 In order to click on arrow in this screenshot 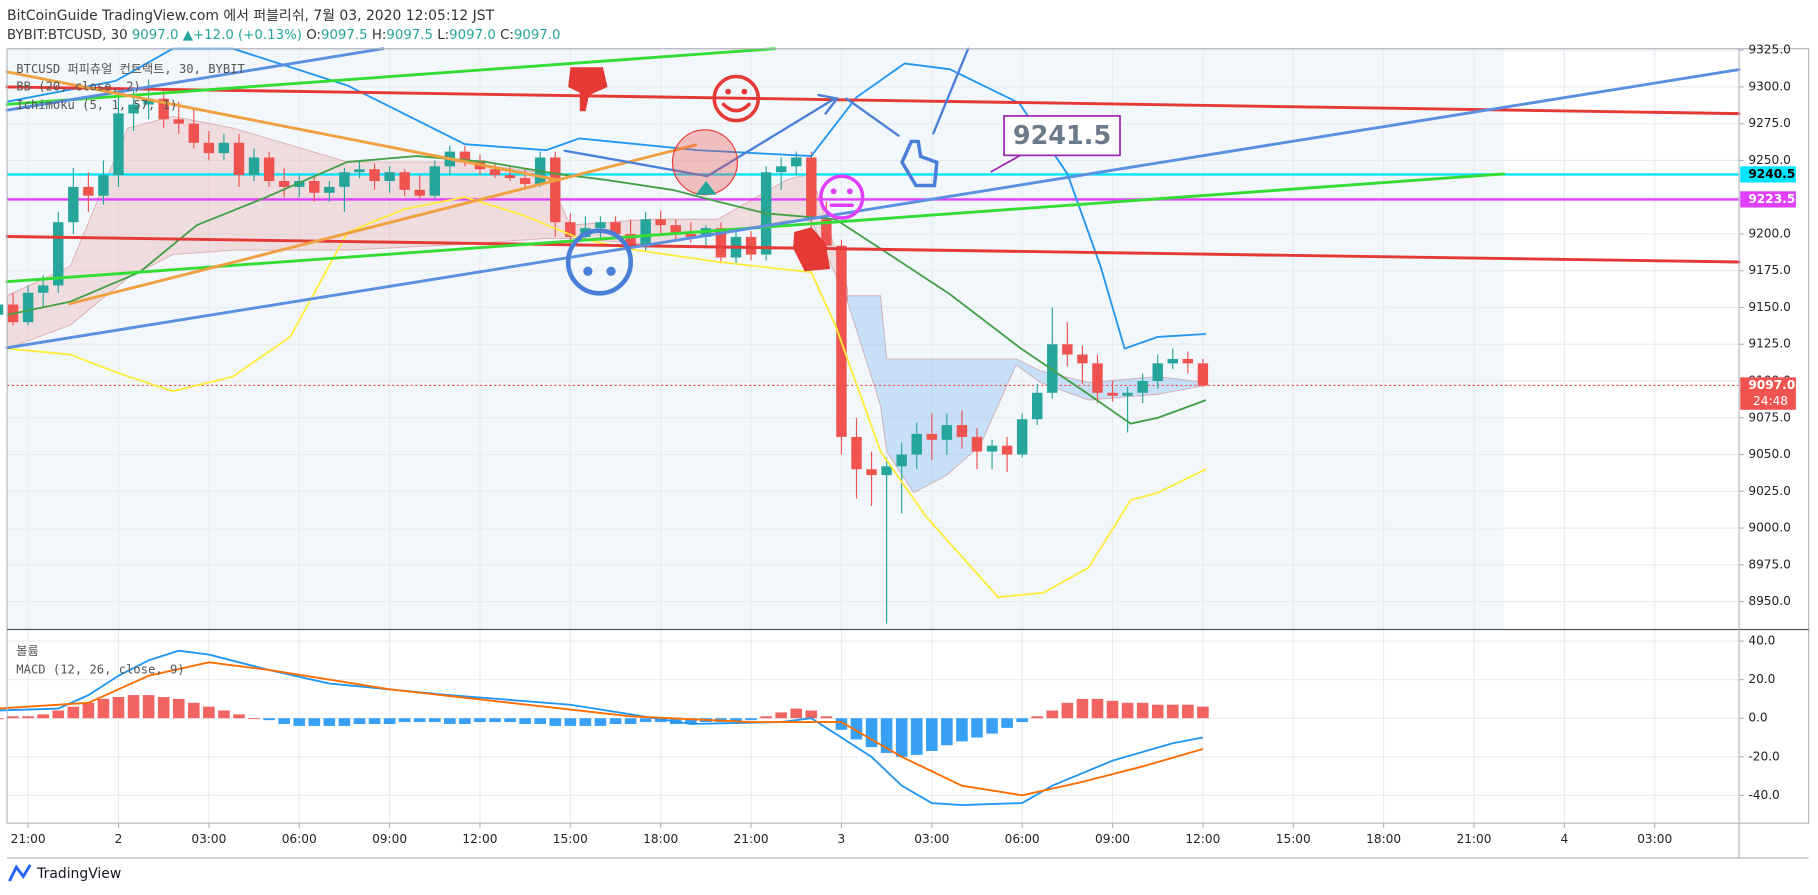, I will do `click(872, 117)`.